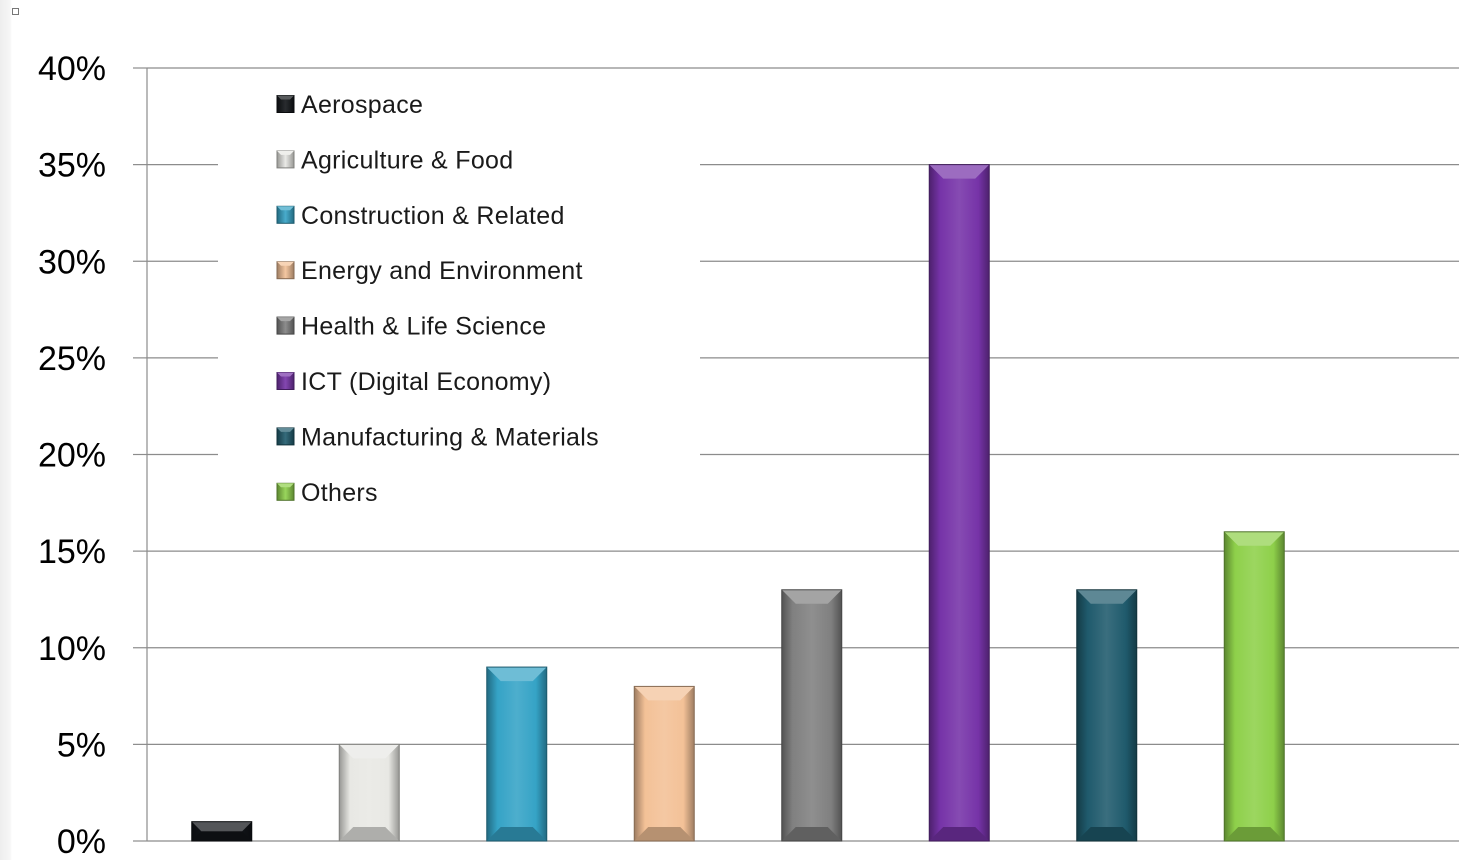 The height and width of the screenshot is (860, 1459). Describe the element at coordinates (72, 69) in the screenshot. I see `y-tick-label: 40%` at that location.